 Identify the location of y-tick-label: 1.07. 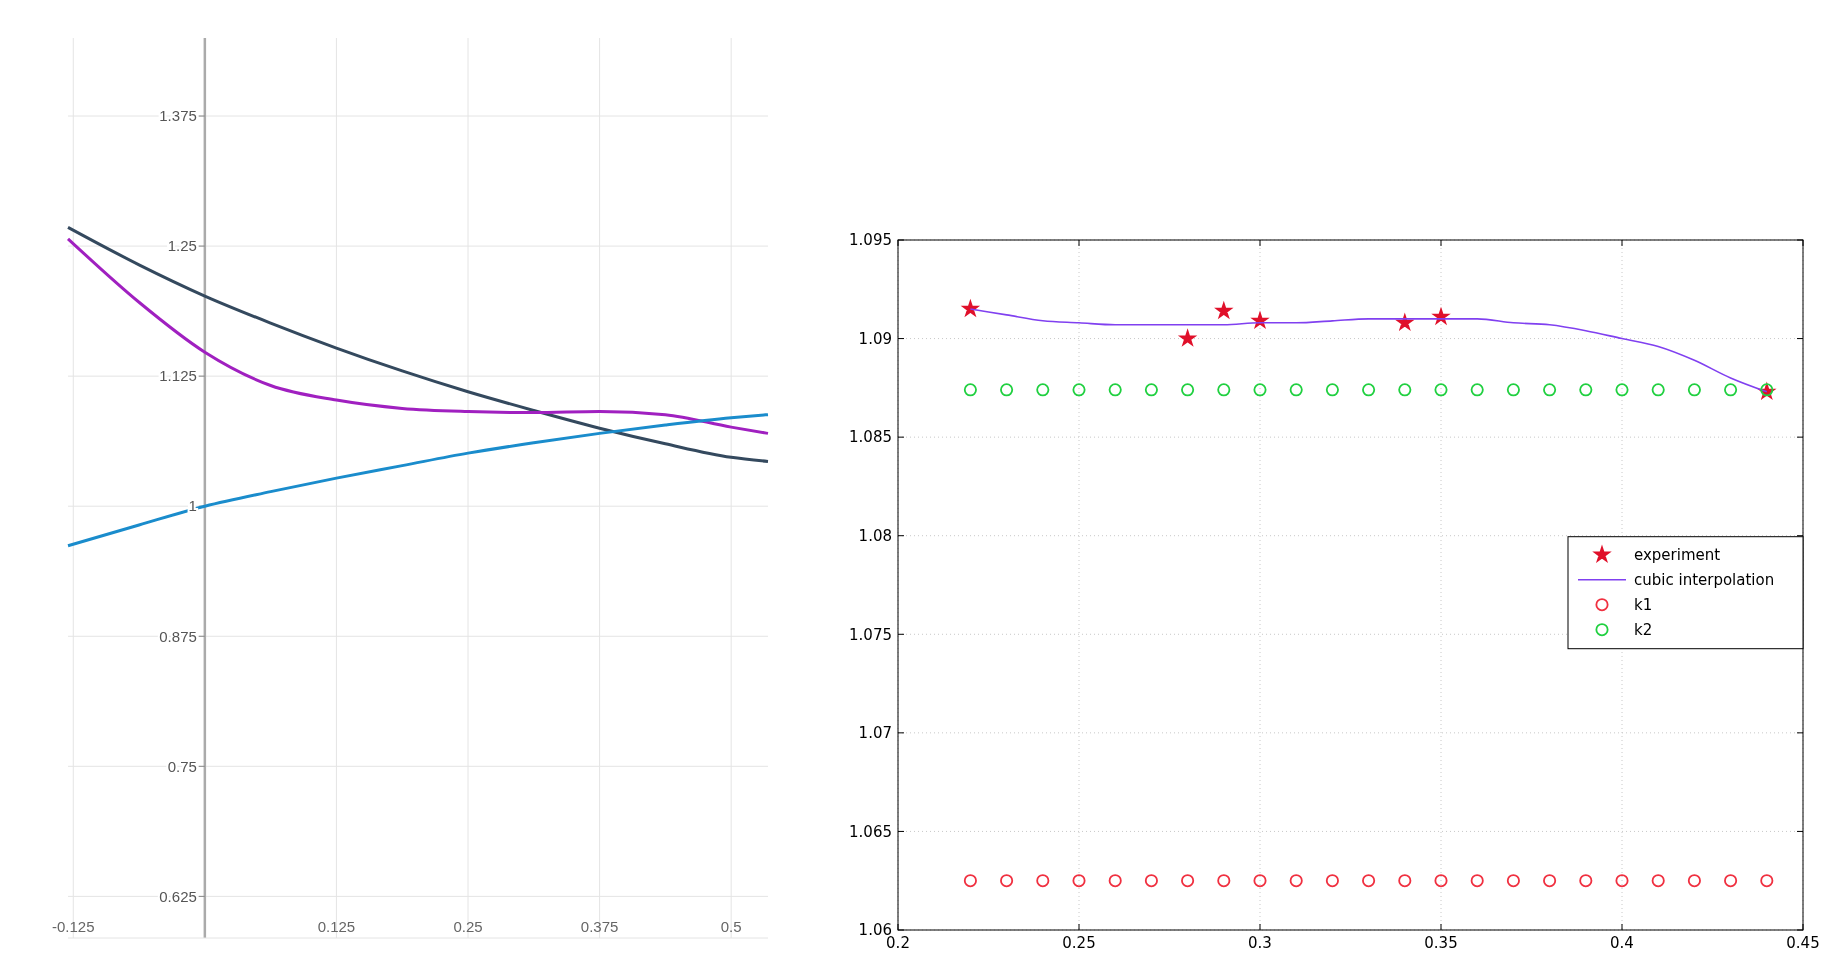
(875, 733).